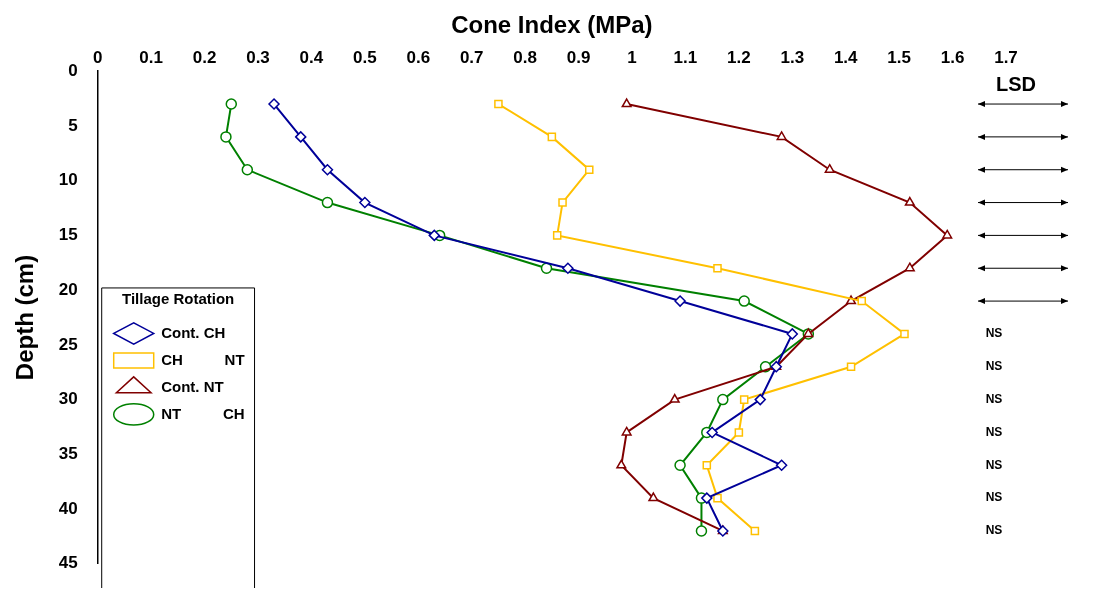 The image size is (1104, 596). What do you see at coordinates (73, 70) in the screenshot?
I see `y-tick-label: 0` at bounding box center [73, 70].